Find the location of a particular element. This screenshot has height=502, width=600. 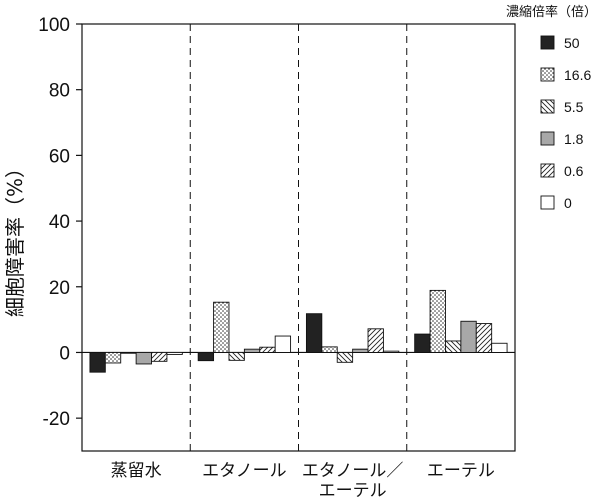

legend: 濃縮倍率（倍） 50 16.6 5.5 1.8 0.6 0 is located at coordinates (551, 107).